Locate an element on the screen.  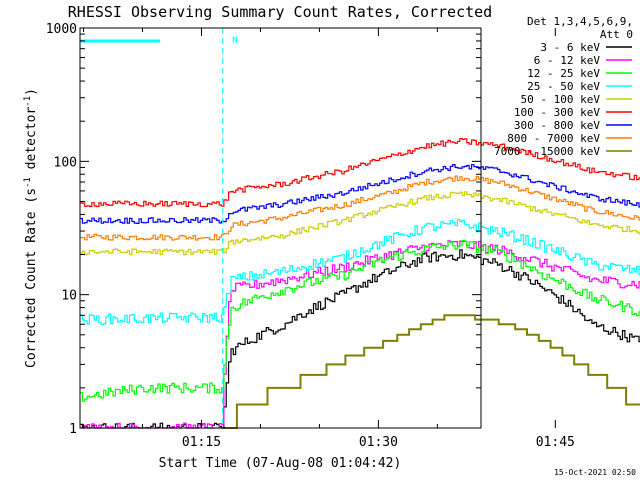
legend-label: 800 - 7000 keV is located at coordinates (553, 138).